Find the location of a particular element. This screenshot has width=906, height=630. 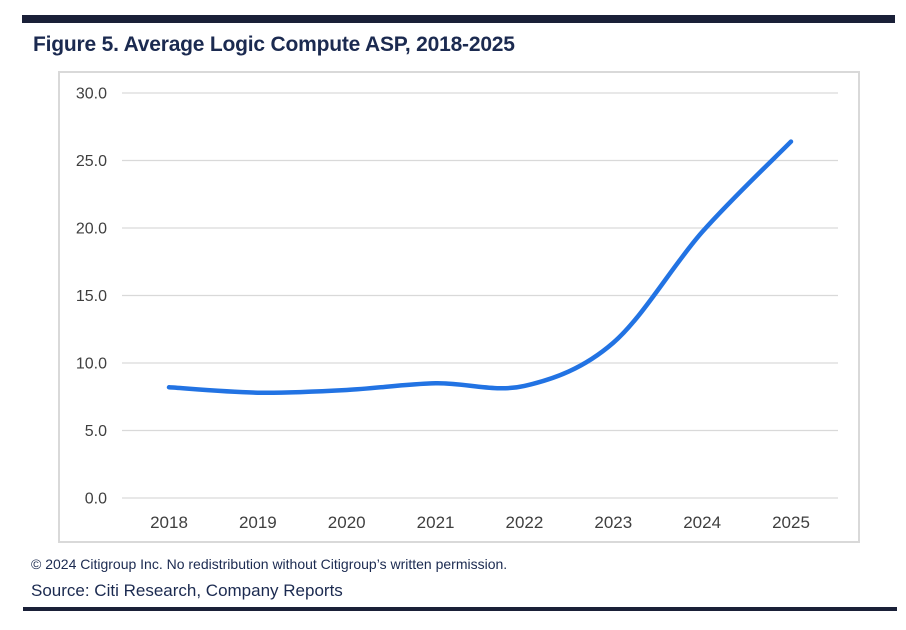

top-accent-bar is located at coordinates (458, 19).